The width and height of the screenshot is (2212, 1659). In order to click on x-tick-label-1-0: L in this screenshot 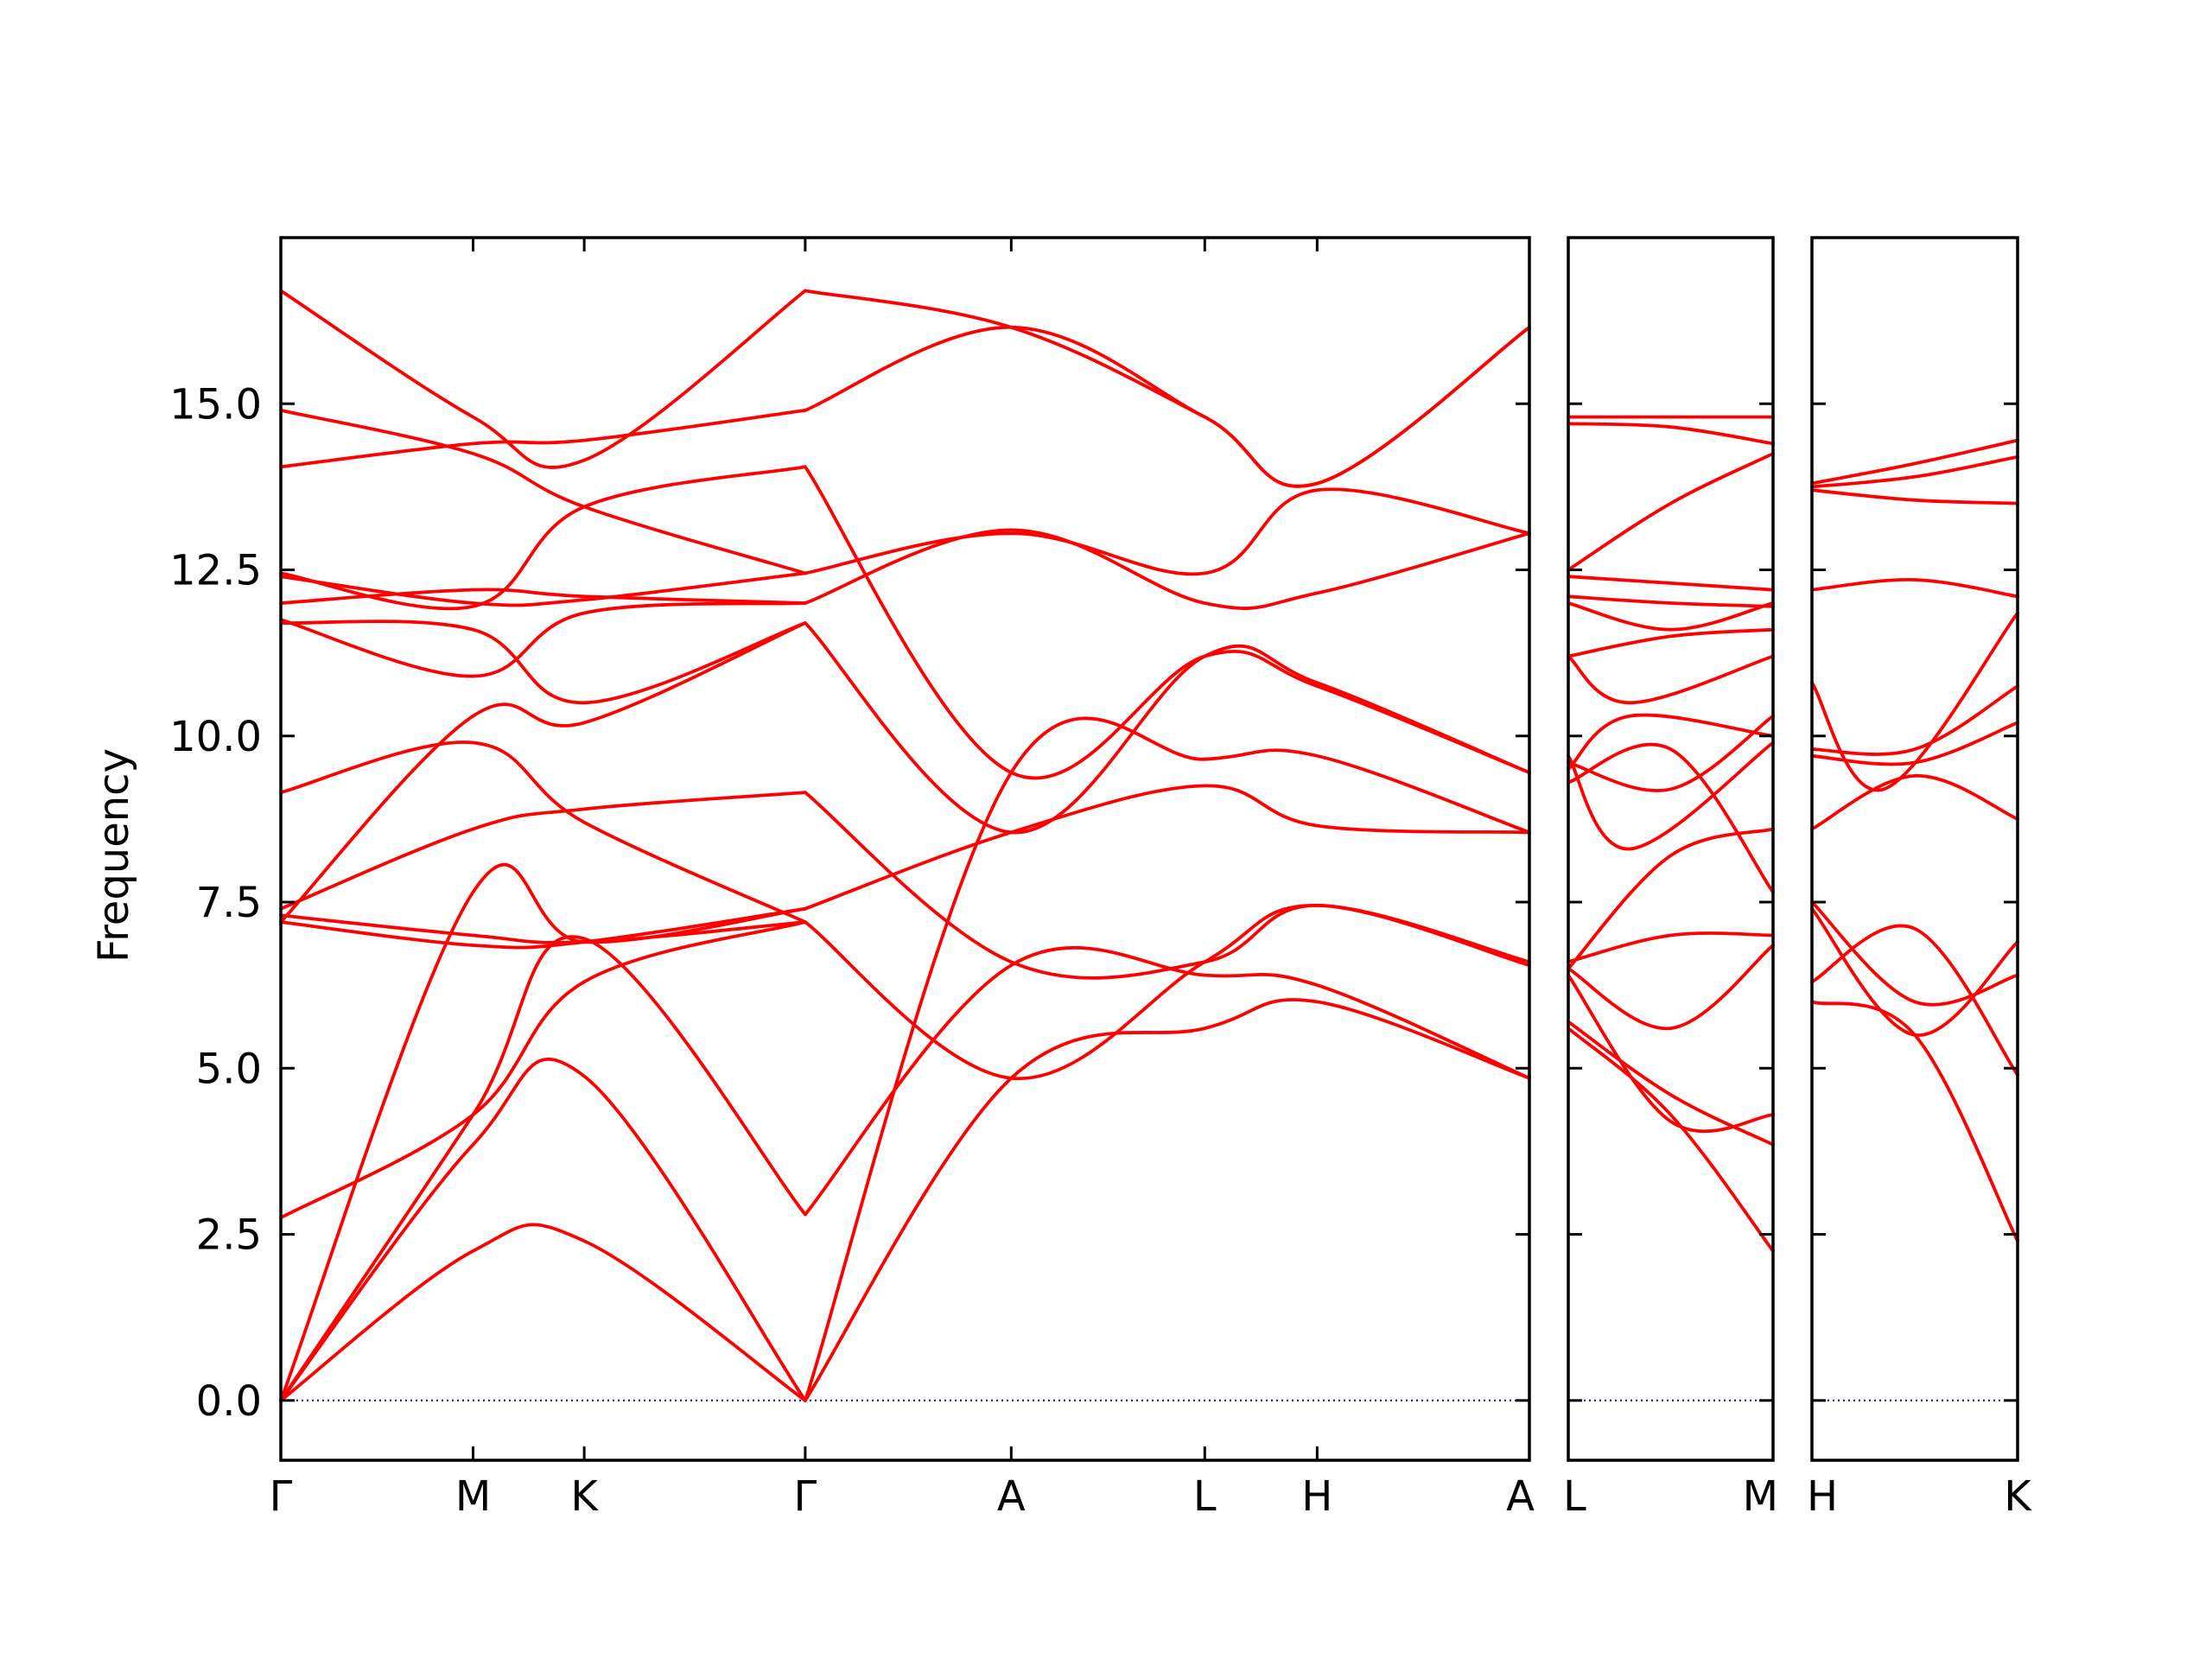, I will do `click(1574, 1496)`.